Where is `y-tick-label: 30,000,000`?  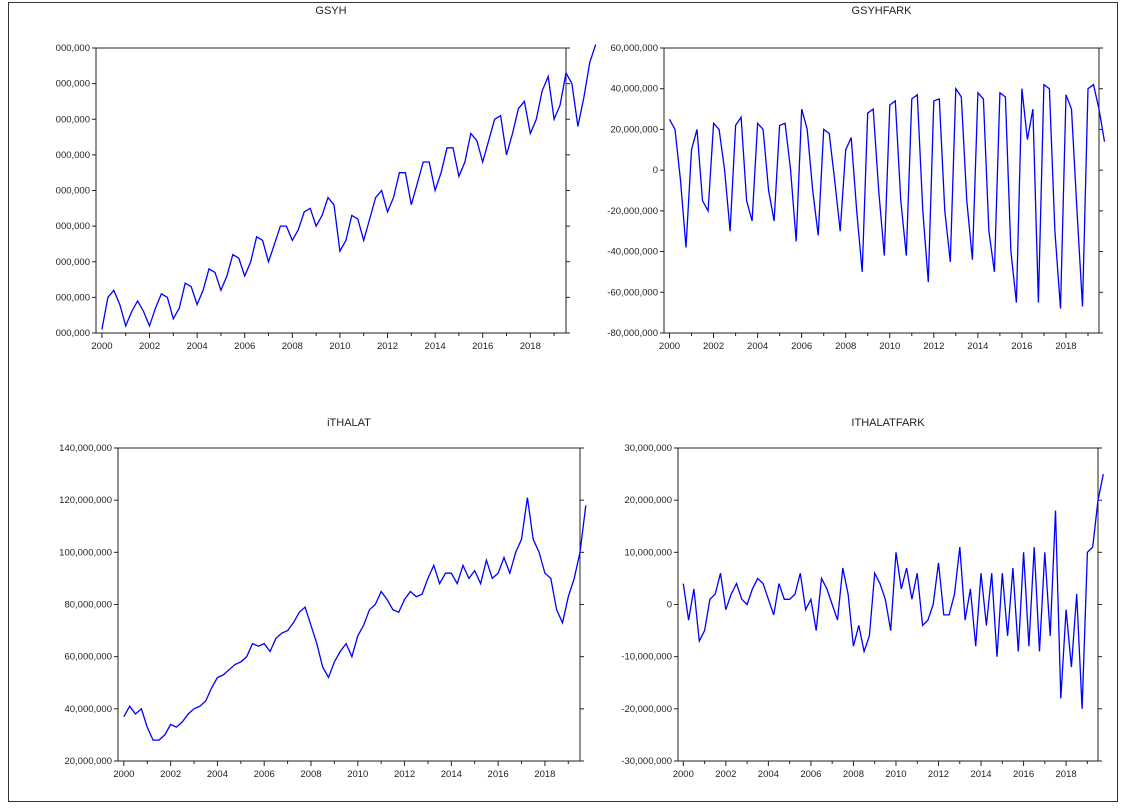 y-tick-label: 30,000,000 is located at coordinates (648, 448).